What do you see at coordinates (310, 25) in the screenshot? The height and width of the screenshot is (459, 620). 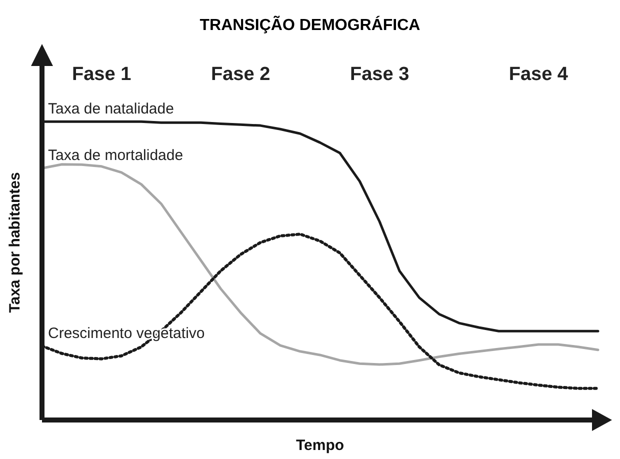 I see `chart-title: TRANSIÇÃO DEMOGRÁFICA` at bounding box center [310, 25].